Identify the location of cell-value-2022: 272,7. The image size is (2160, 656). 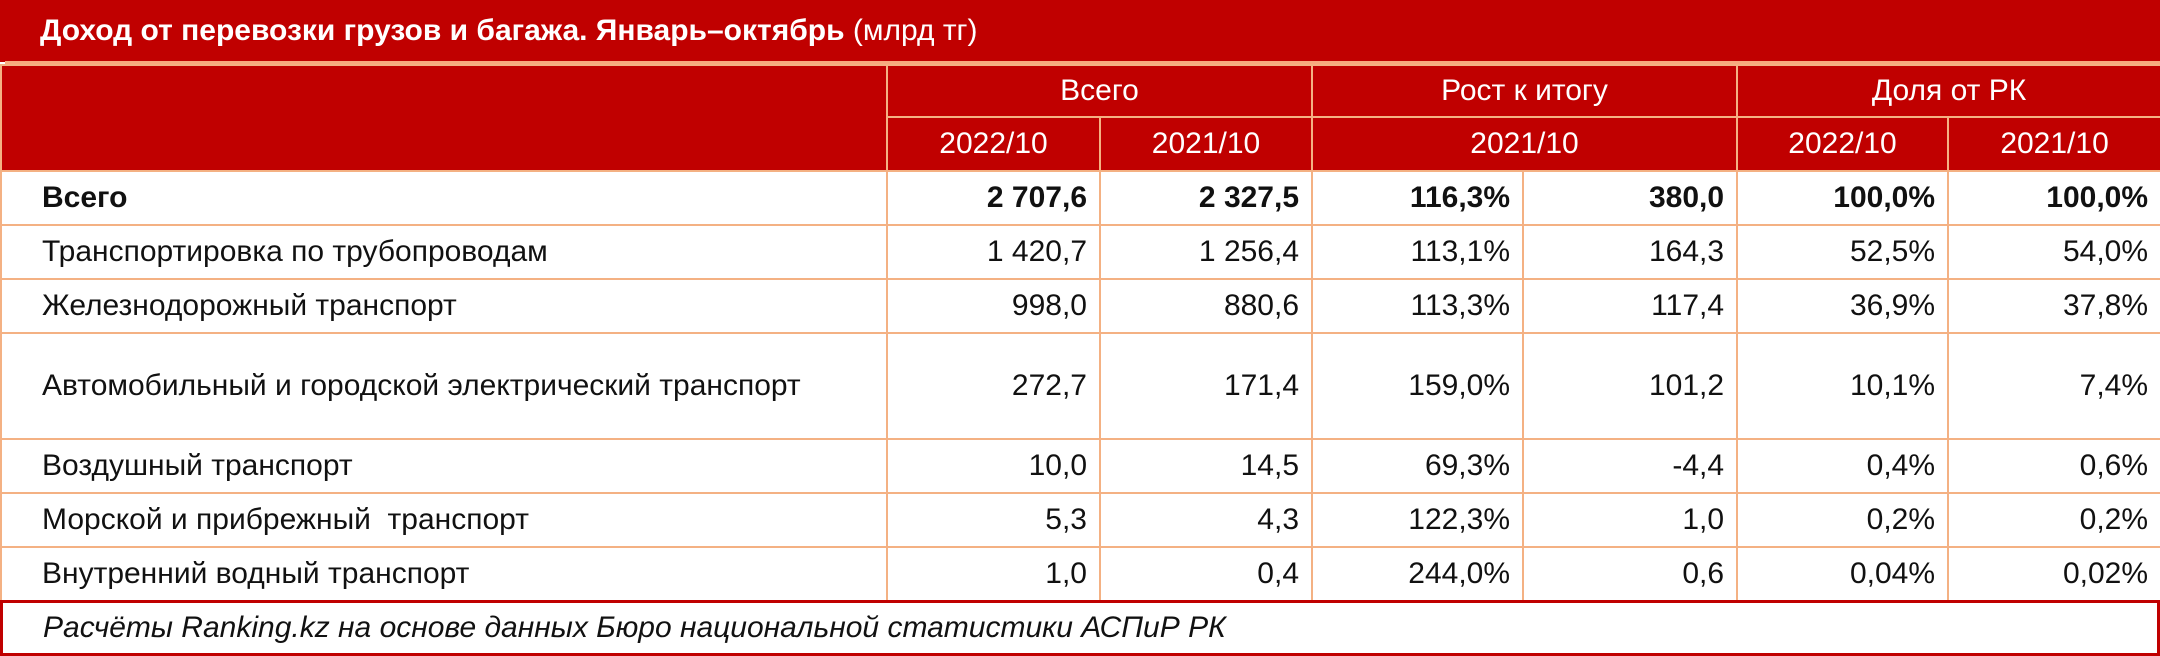
(993, 386).